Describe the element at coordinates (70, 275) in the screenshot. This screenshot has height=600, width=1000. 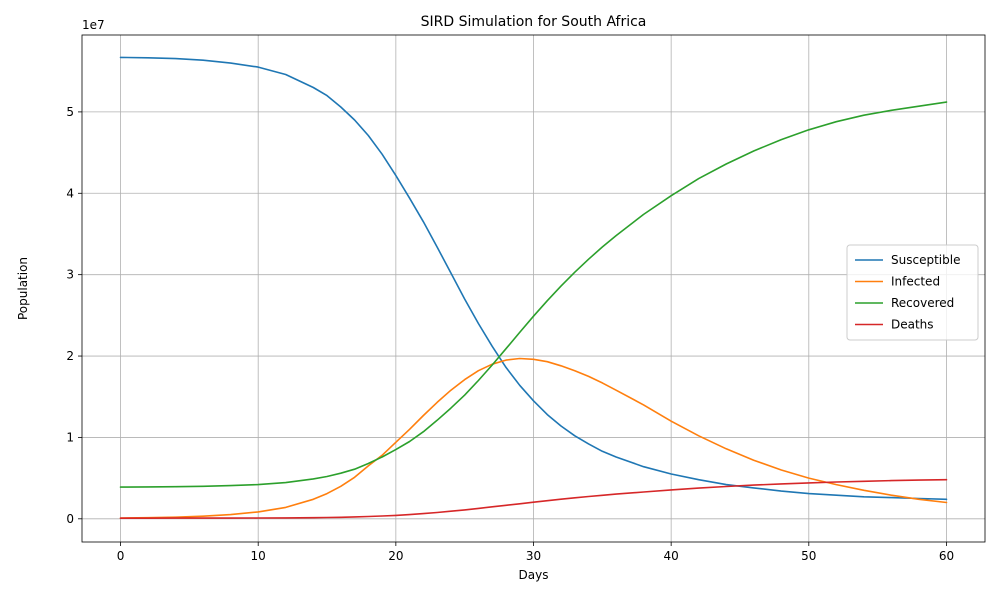
I see `y-tick-label: 3` at that location.